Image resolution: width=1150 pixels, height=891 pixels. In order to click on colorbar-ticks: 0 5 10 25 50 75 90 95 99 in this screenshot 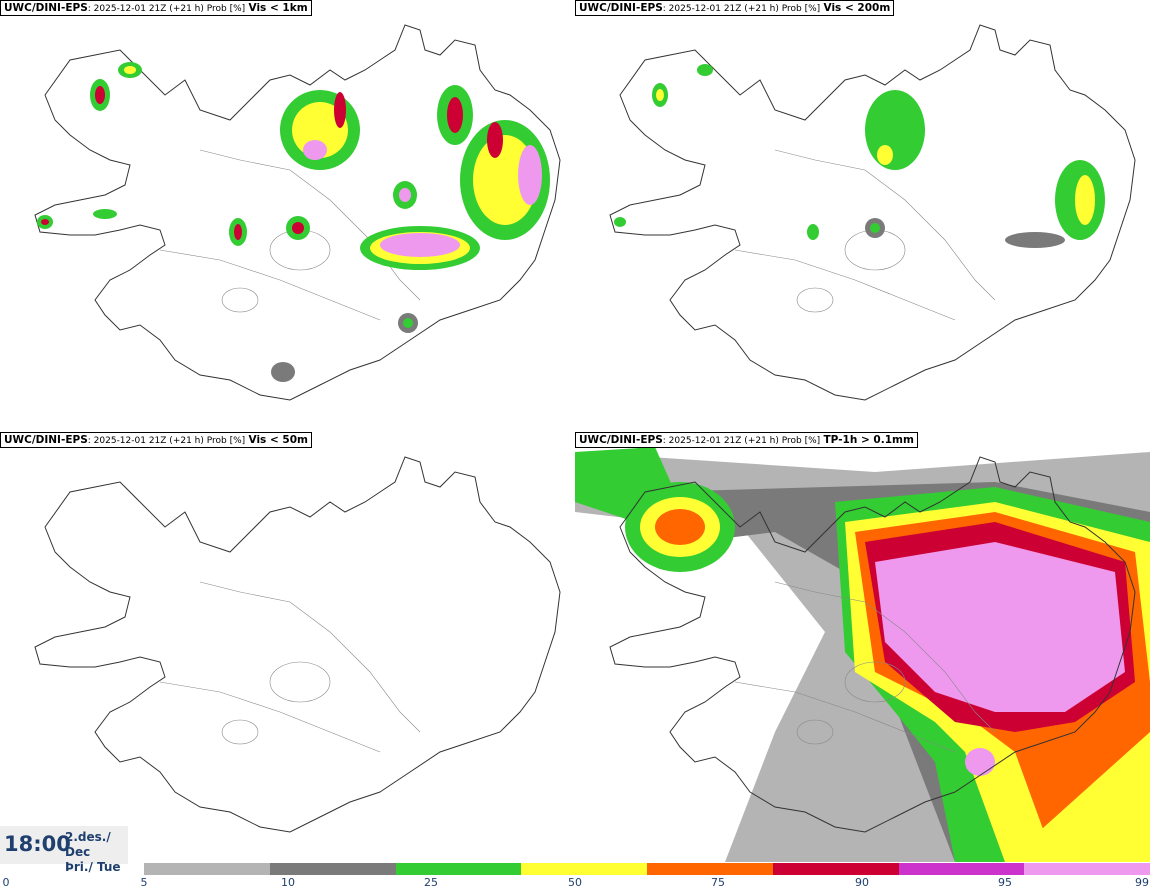, I will do `click(575, 883)`.